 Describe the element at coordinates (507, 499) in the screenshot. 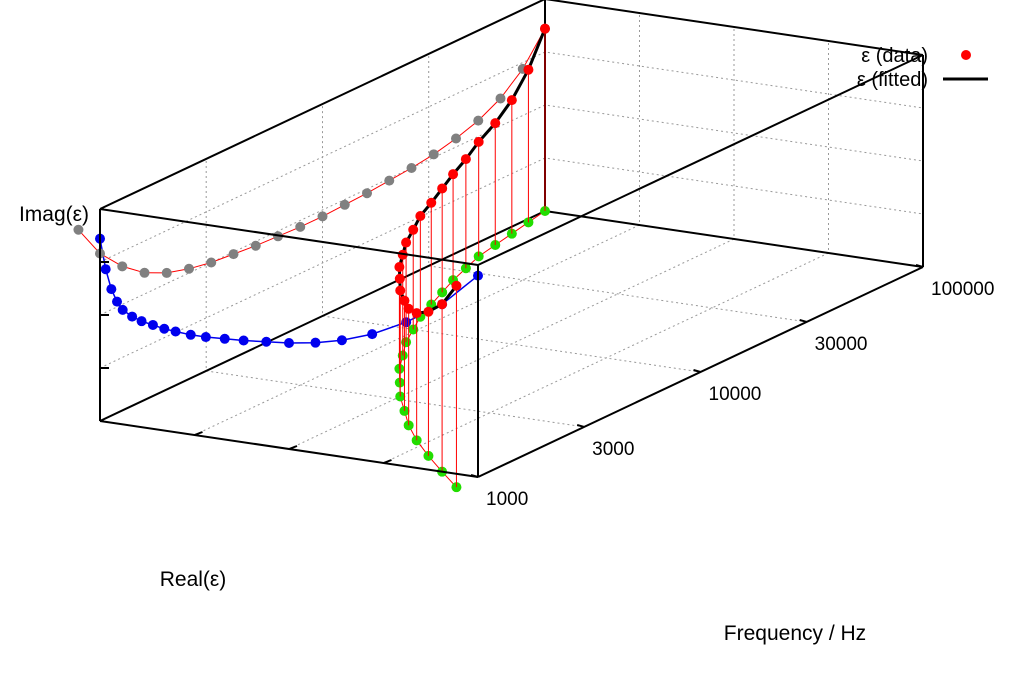

I see `x-tick-label: 1000` at that location.